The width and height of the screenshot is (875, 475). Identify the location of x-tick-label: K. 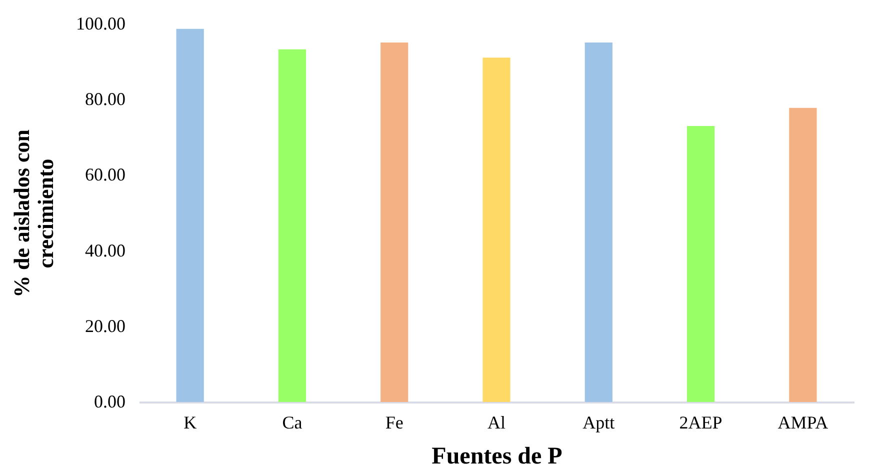
(190, 422).